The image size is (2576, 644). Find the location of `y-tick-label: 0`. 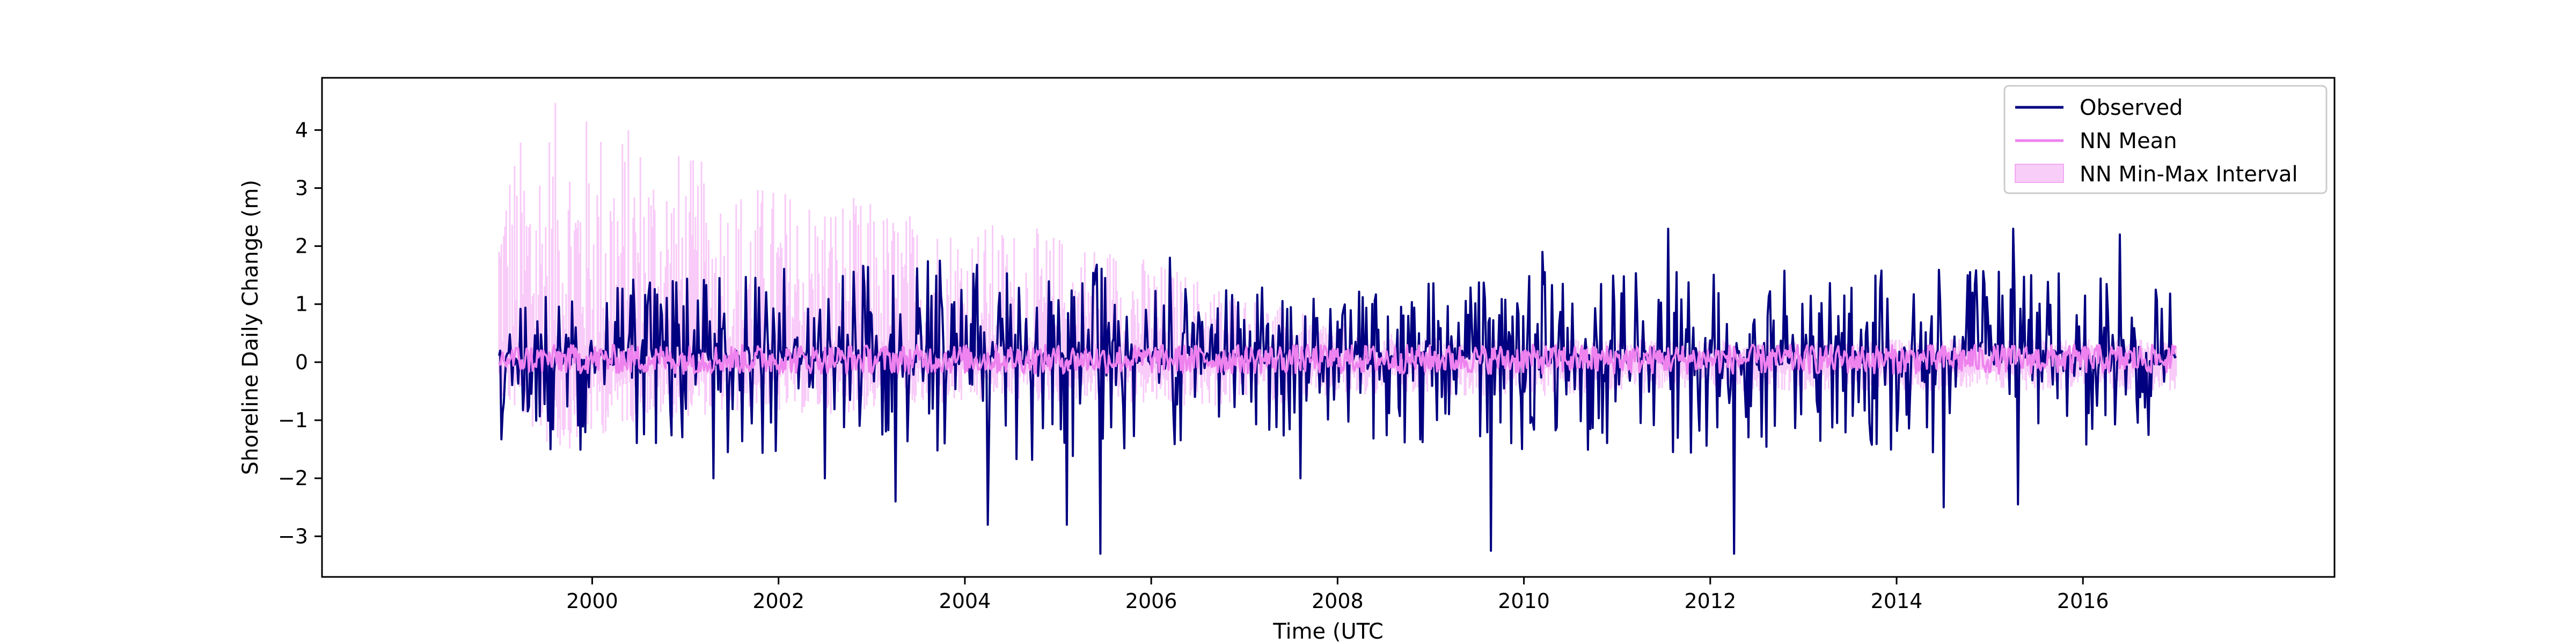

y-tick-label: 0 is located at coordinates (301, 362).